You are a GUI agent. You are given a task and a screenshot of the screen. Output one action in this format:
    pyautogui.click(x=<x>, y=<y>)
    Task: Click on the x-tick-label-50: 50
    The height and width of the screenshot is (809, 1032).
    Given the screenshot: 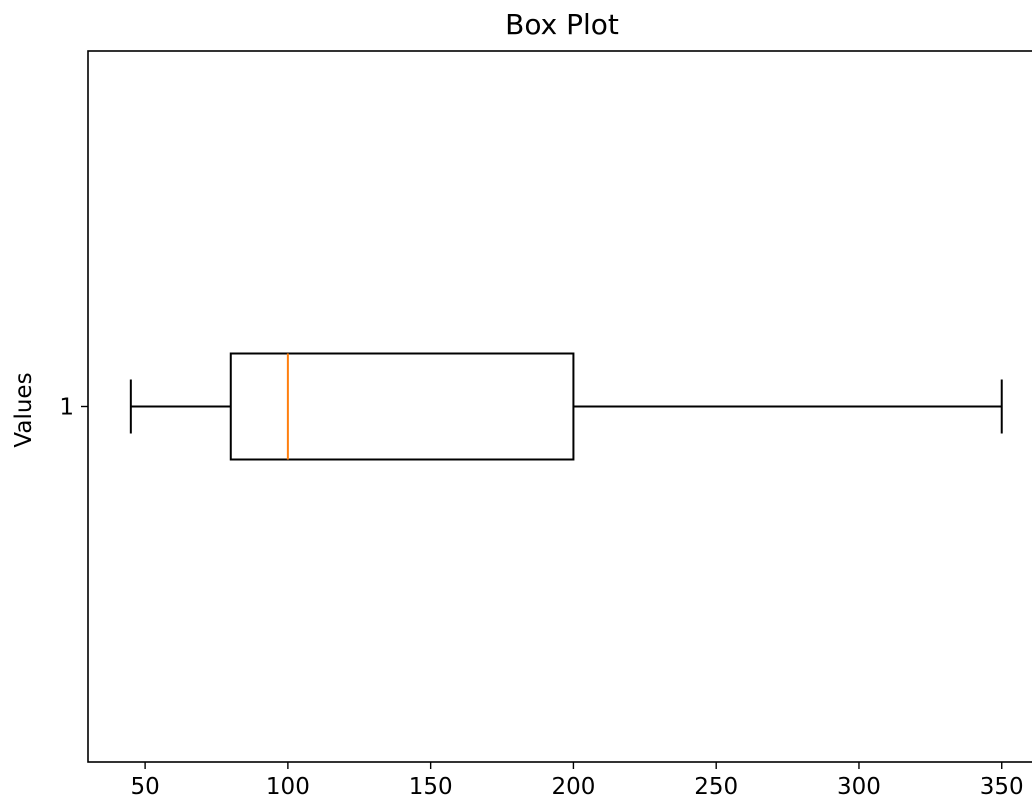 What is the action you would take?
    pyautogui.click(x=144, y=787)
    